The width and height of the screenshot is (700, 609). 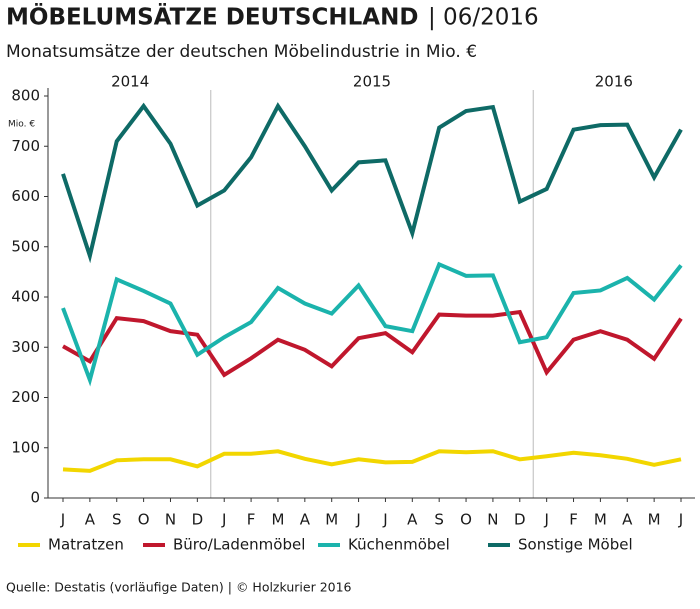 What do you see at coordinates (25, 447) in the screenshot?
I see `y-tick-label: 100` at bounding box center [25, 447].